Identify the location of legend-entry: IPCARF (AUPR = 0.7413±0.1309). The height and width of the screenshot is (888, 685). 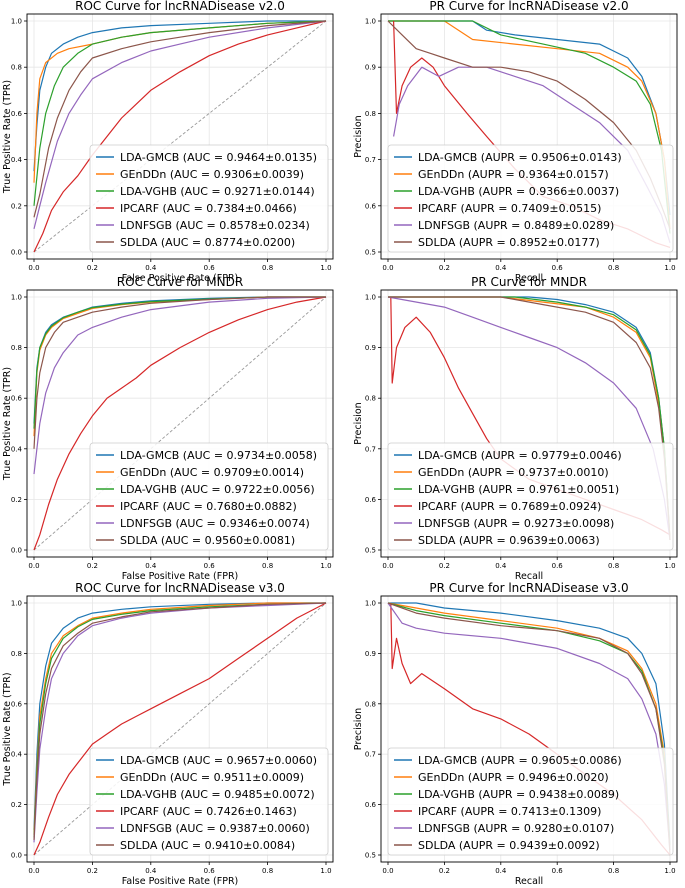
(509, 811).